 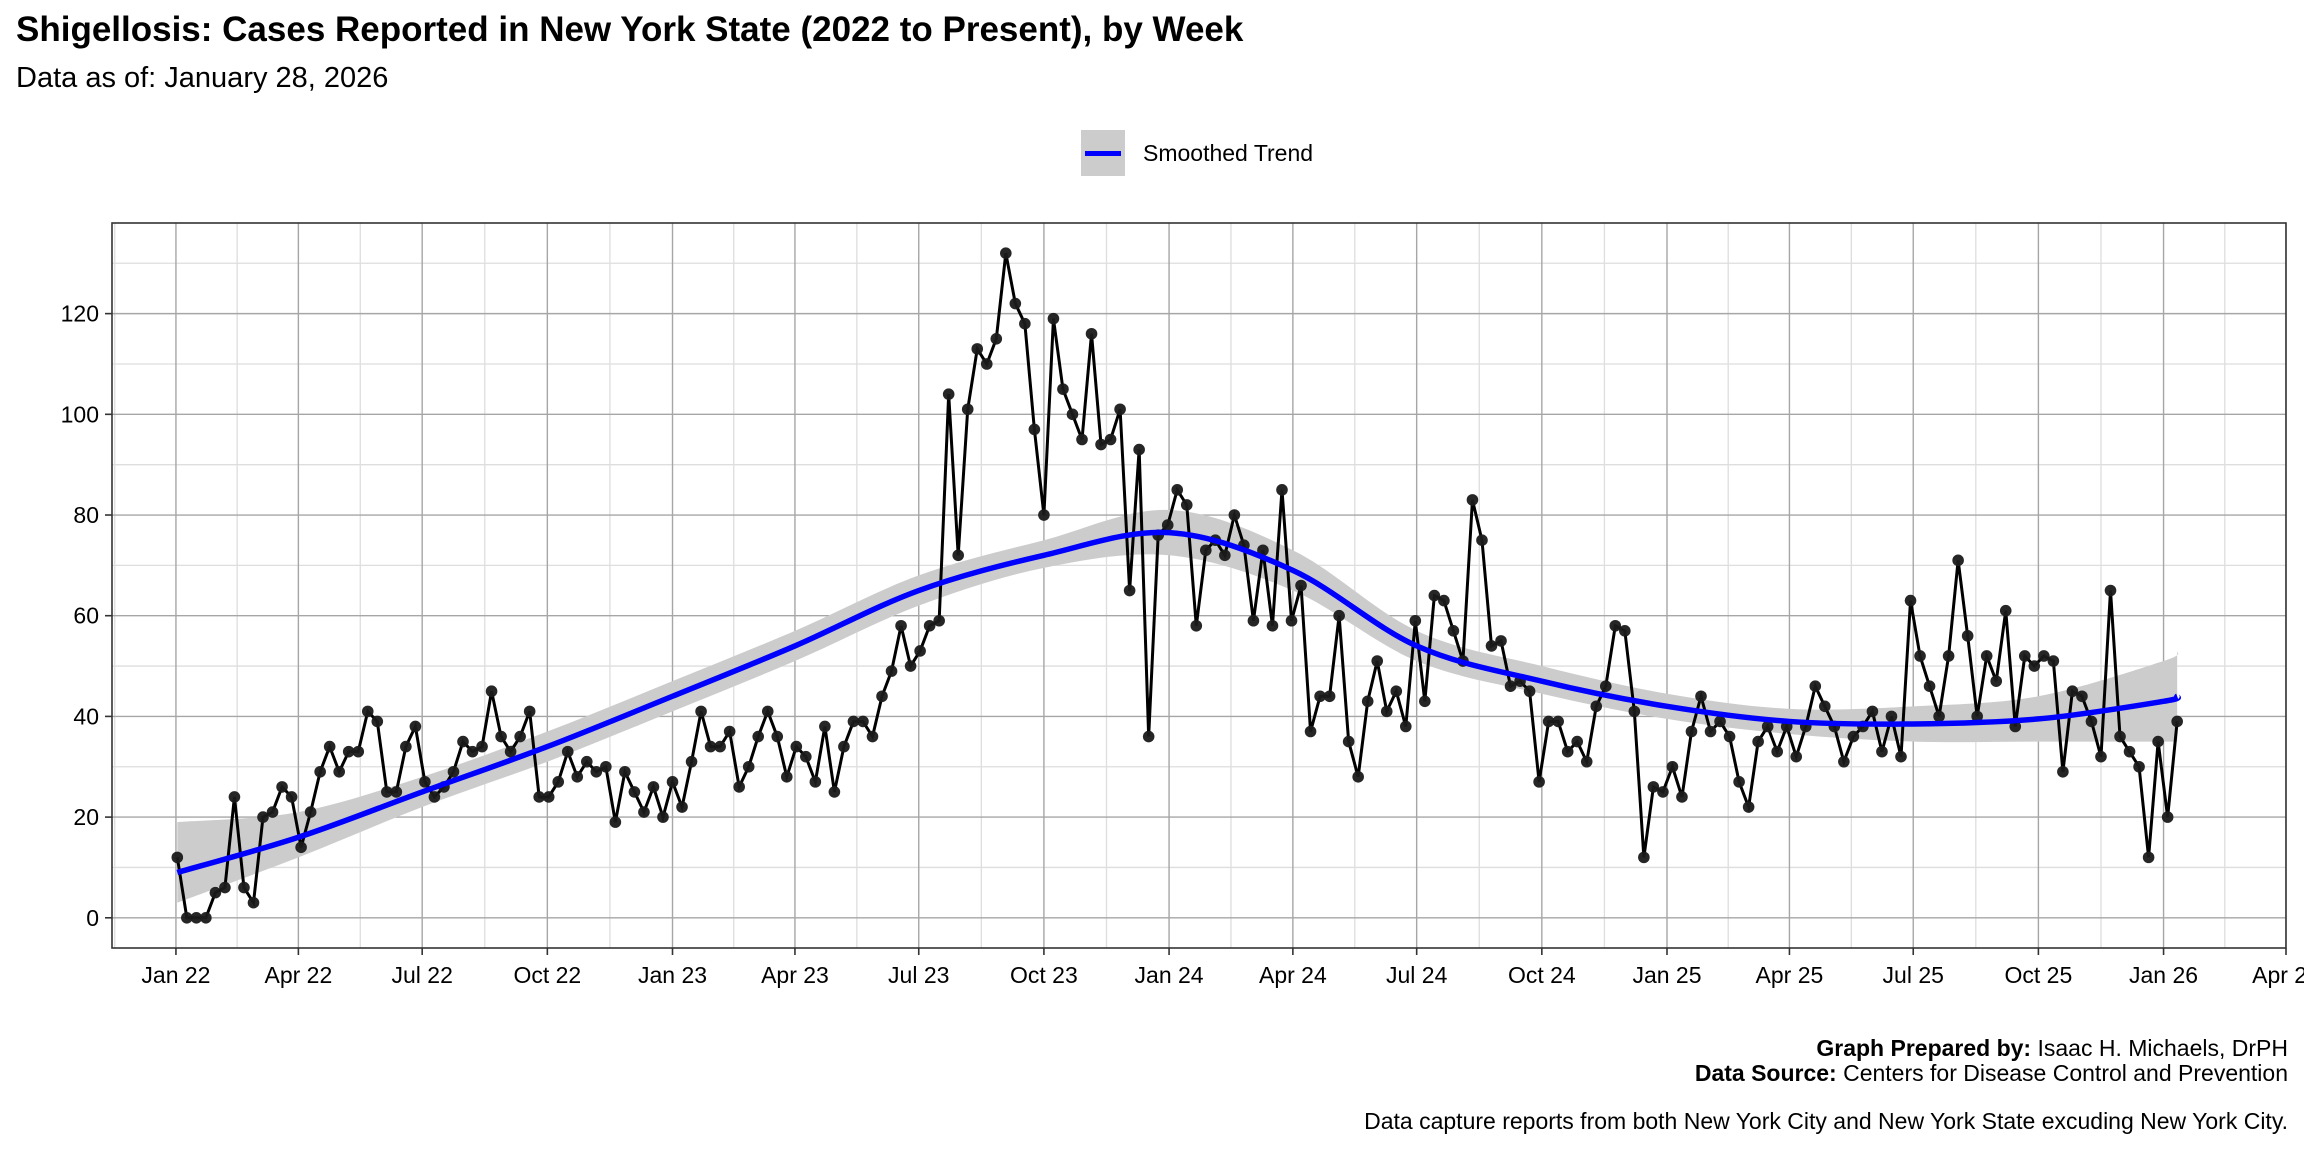 What do you see at coordinates (795, 975) in the screenshot?
I see `x-tick-label: Apr 23` at bounding box center [795, 975].